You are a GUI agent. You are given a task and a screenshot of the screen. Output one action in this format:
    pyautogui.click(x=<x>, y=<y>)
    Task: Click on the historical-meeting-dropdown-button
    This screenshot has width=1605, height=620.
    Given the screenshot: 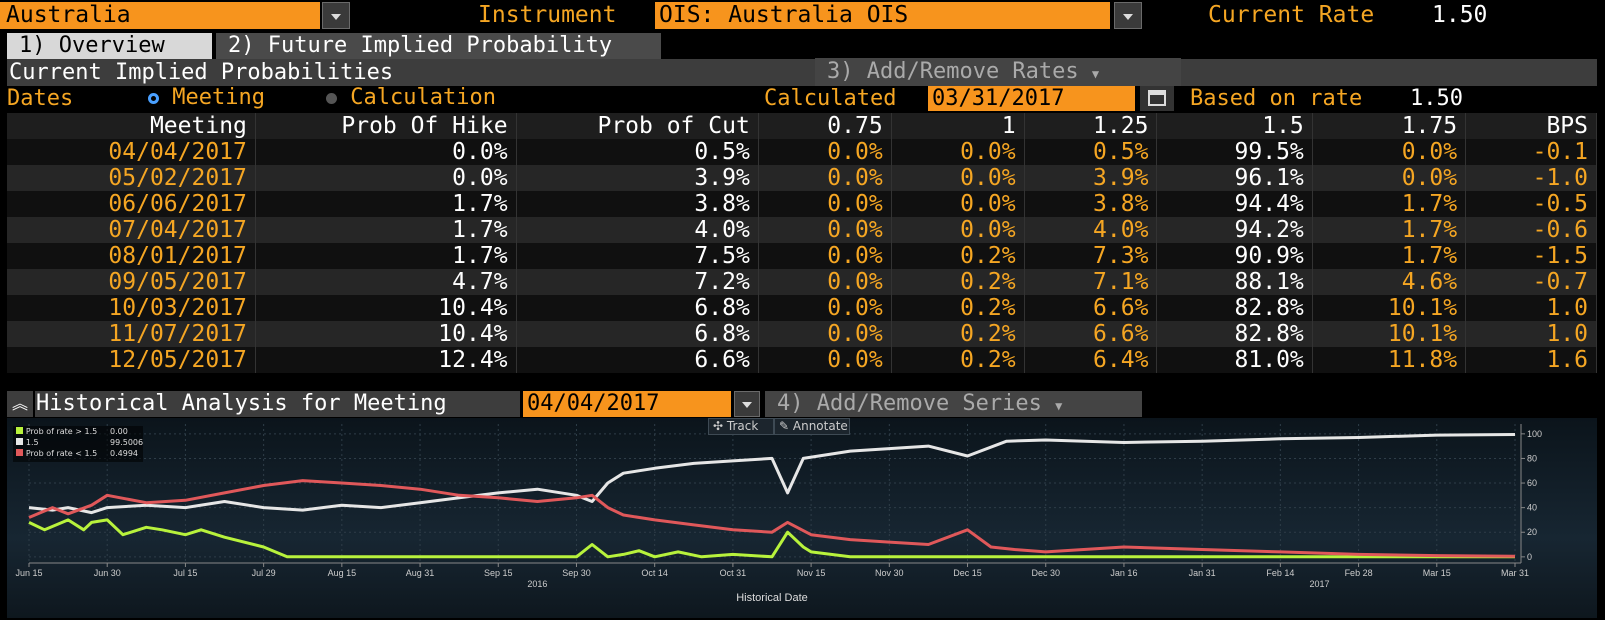 What is the action you would take?
    pyautogui.click(x=747, y=404)
    